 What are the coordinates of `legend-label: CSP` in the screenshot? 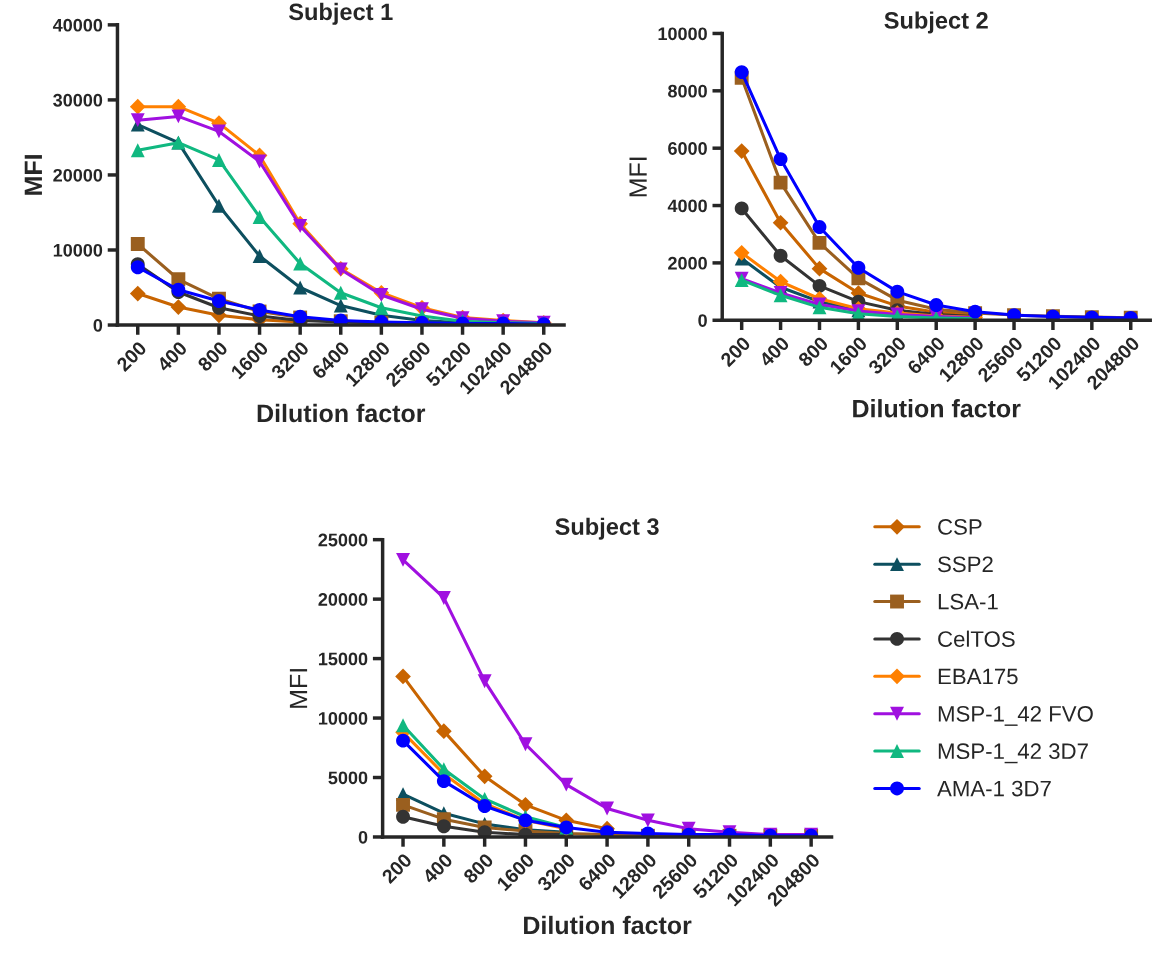 It's located at (960, 527).